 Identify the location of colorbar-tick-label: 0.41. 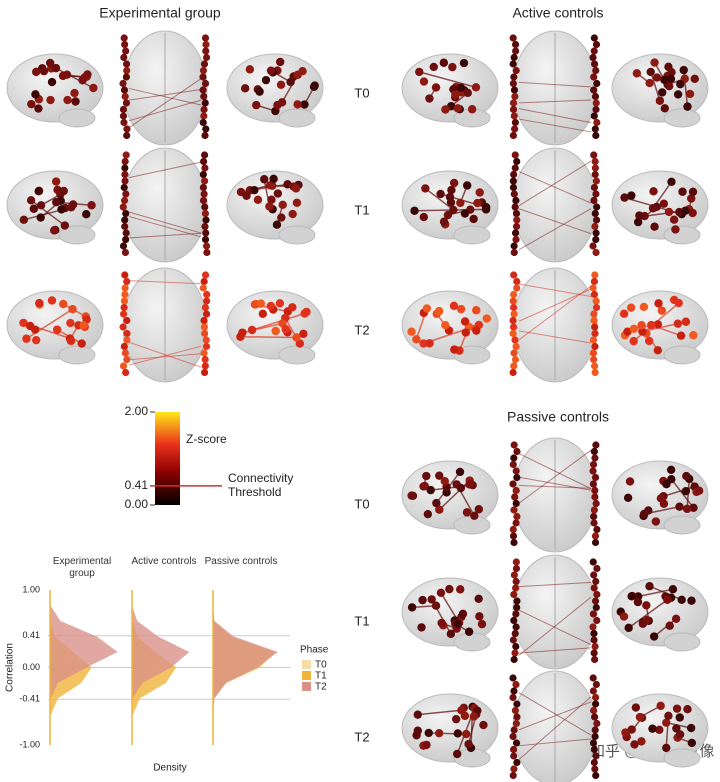
(137, 485).